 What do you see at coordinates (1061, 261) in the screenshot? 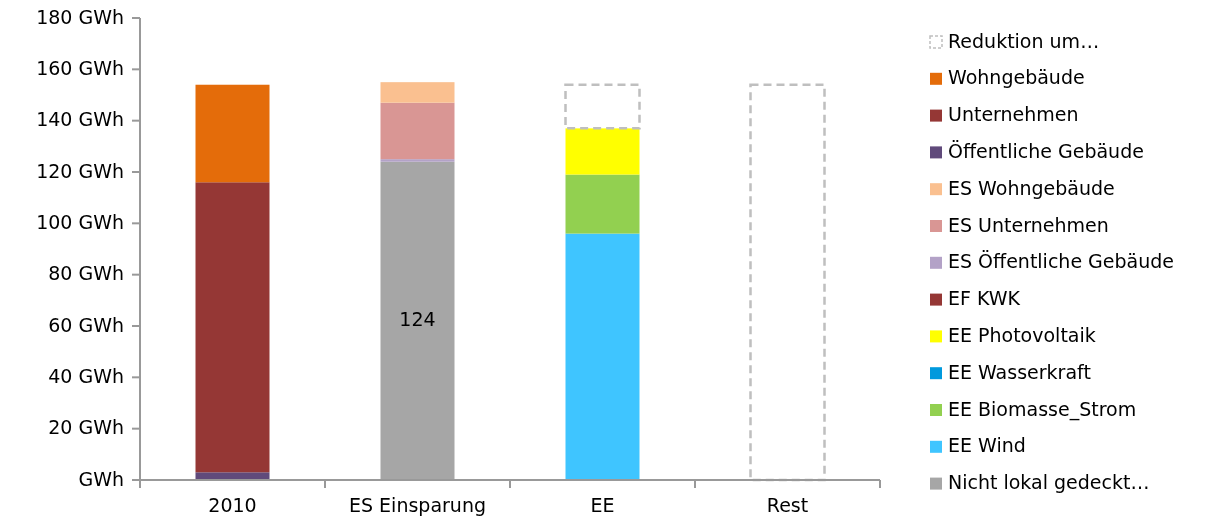
I see `legend-label: ES Öffentliche Gebäude` at bounding box center [1061, 261].